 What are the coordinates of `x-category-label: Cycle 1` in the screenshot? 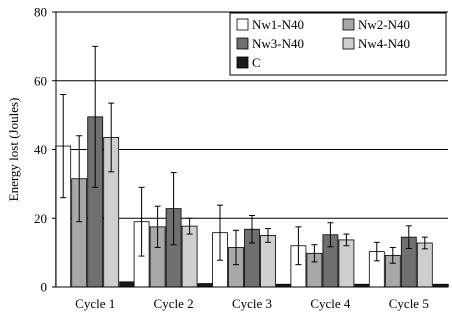 It's located at (95, 303).